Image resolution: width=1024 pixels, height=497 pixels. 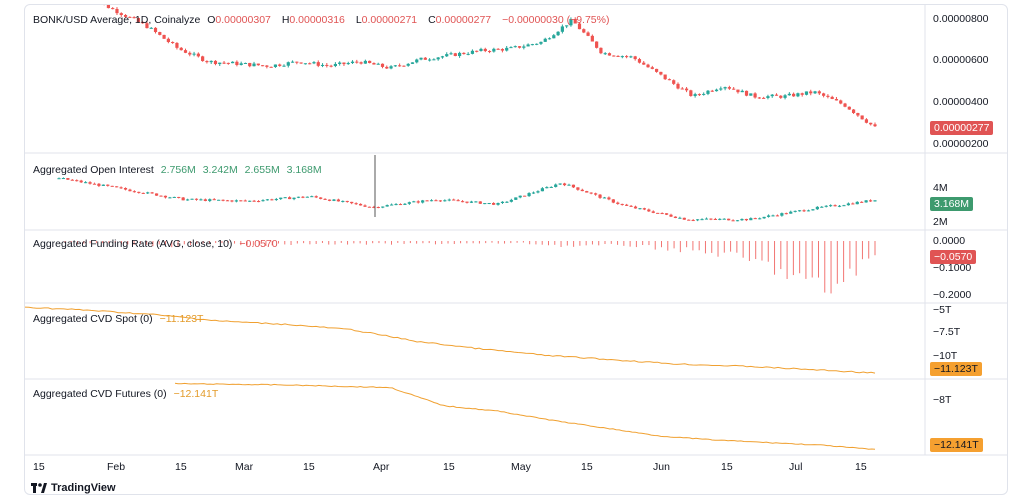 I want to click on time-tick: Feb, so click(x=116, y=467).